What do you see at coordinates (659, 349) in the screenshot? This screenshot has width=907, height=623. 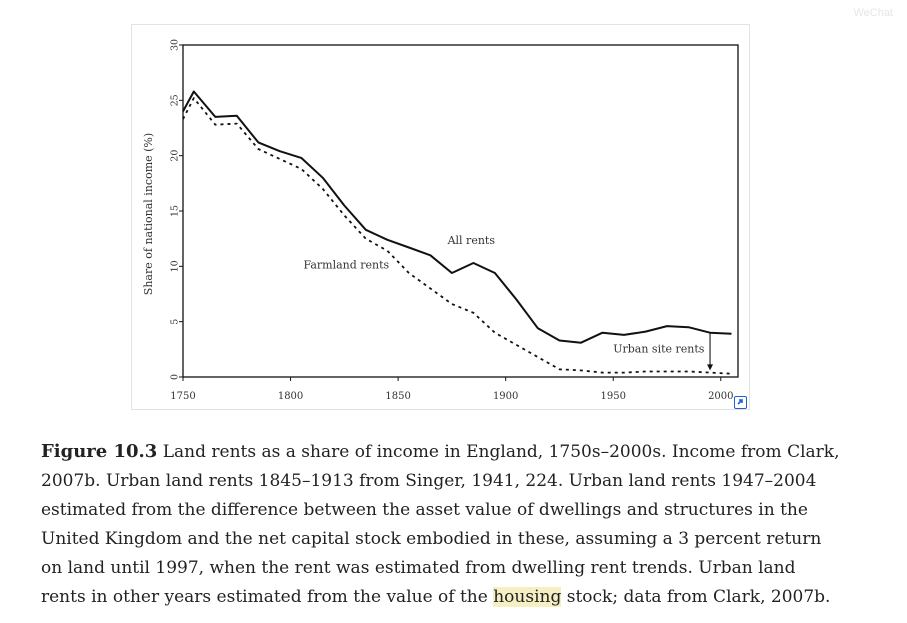 I see `annotation-urban-site-rents: Urban site rents` at bounding box center [659, 349].